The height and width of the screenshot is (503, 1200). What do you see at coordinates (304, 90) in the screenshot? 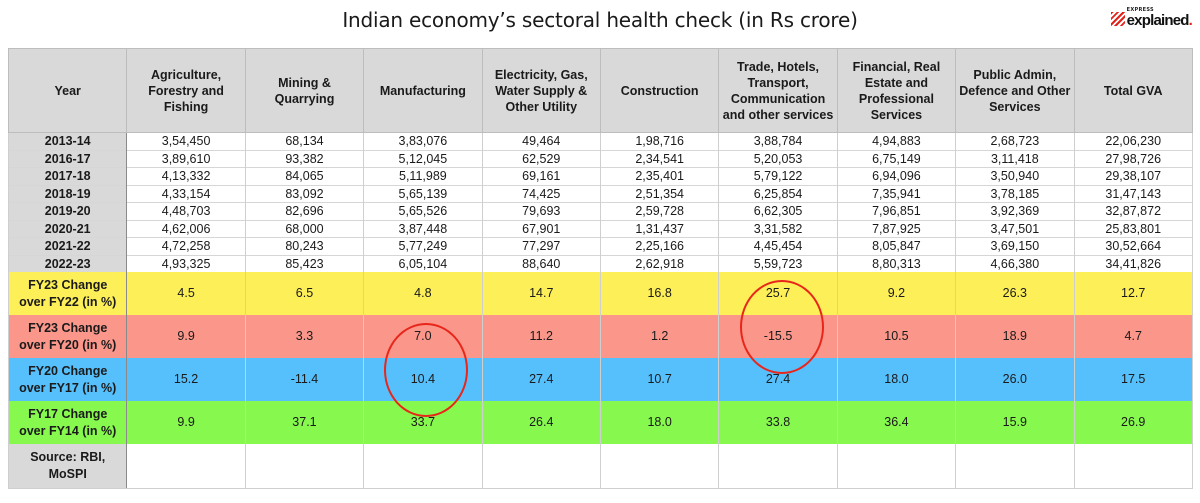
I see `column-header: Mining & Quarrying` at bounding box center [304, 90].